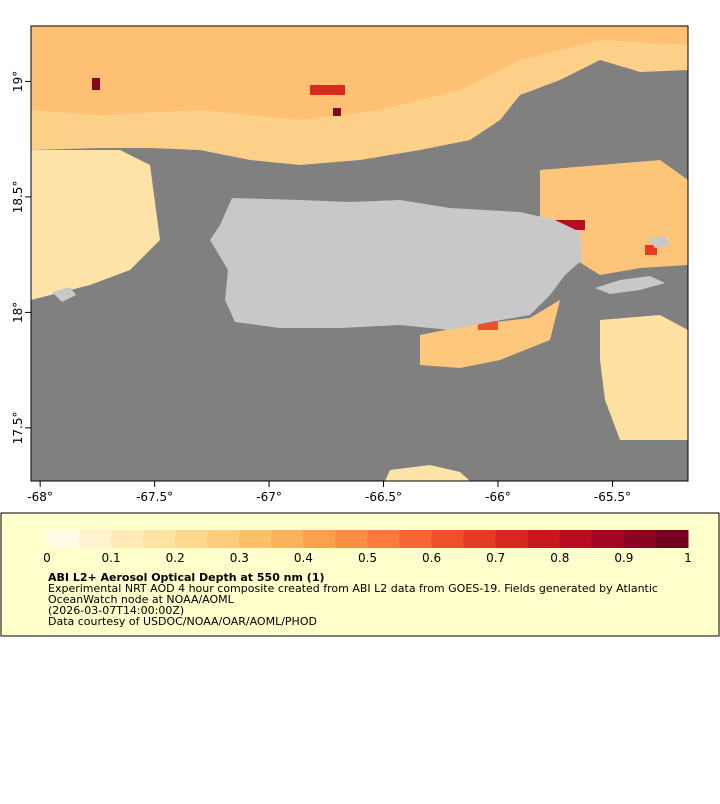  Describe the element at coordinates (367, 558) in the screenshot. I see `colorbar-tick-label: 0.5` at that location.